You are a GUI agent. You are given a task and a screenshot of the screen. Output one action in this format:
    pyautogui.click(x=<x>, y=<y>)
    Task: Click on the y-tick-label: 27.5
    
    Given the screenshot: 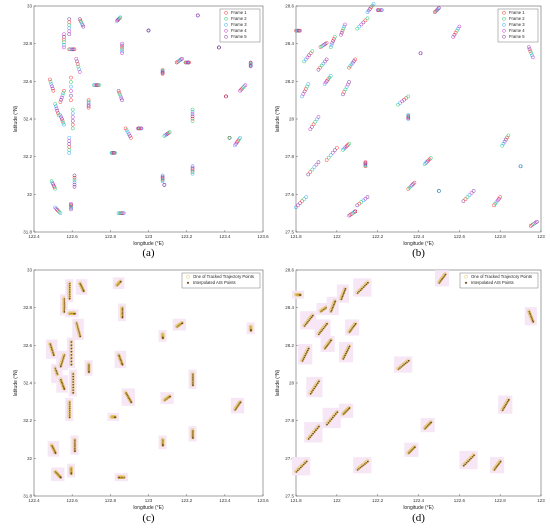 What is the action you would take?
    pyautogui.click(x=289, y=232)
    